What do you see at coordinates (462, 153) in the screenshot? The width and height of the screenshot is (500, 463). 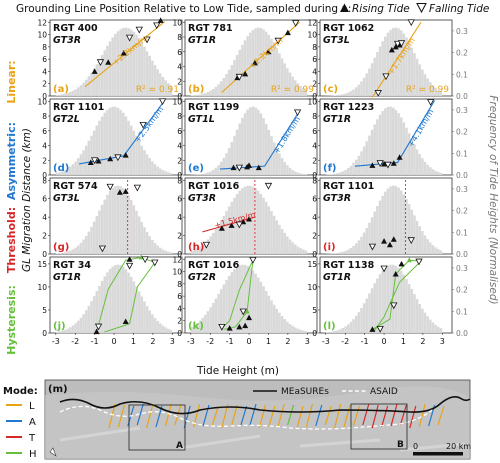 I see `right-tick-label: 0.1` at bounding box center [462, 153].